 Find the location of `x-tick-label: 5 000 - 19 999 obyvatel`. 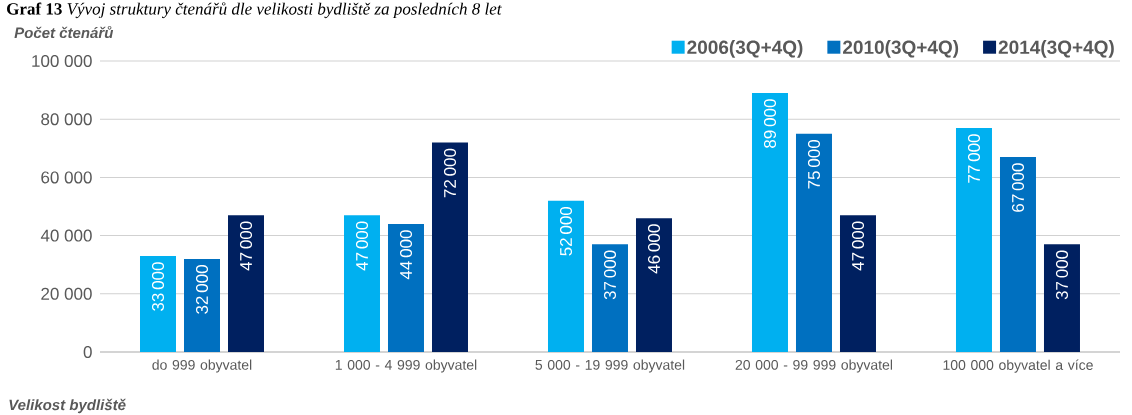

x-tick-label: 5 000 - 19 999 obyvatel is located at coordinates (610, 366).